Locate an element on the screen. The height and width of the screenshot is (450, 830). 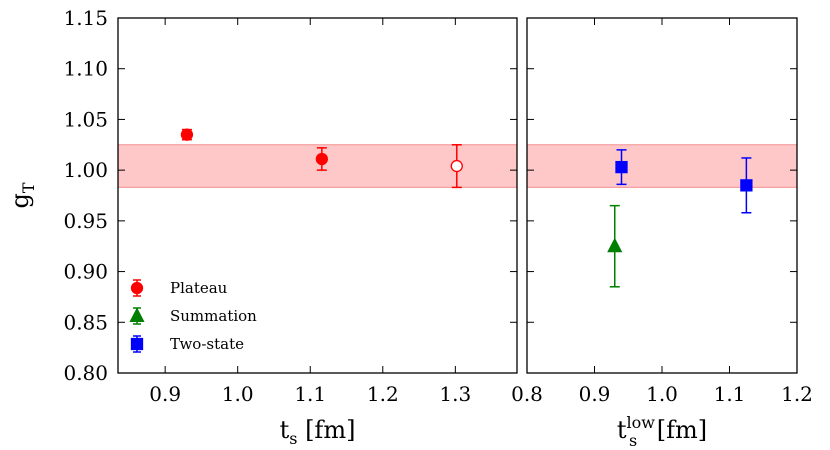
legend-entry-two-state: Two-state is located at coordinates (187, 344).